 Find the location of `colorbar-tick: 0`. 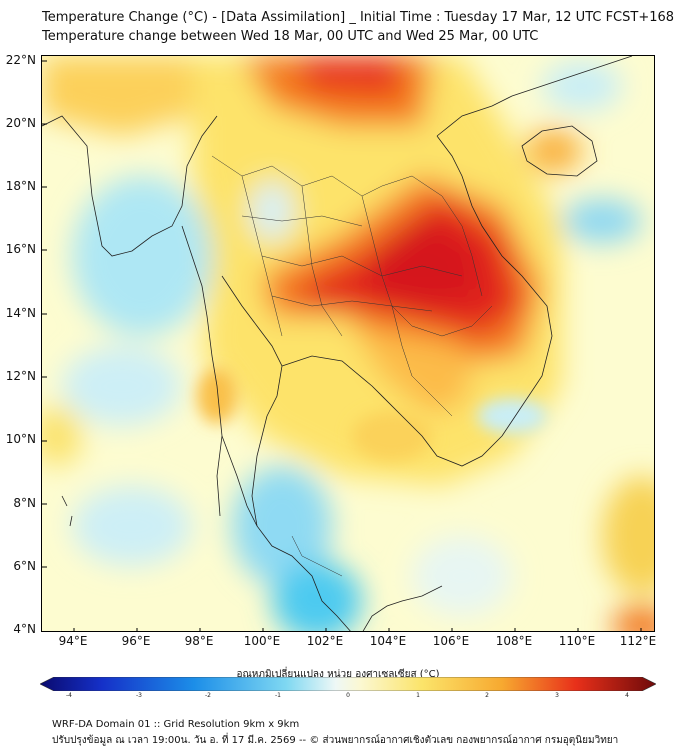

colorbar-tick: 0 is located at coordinates (348, 695).